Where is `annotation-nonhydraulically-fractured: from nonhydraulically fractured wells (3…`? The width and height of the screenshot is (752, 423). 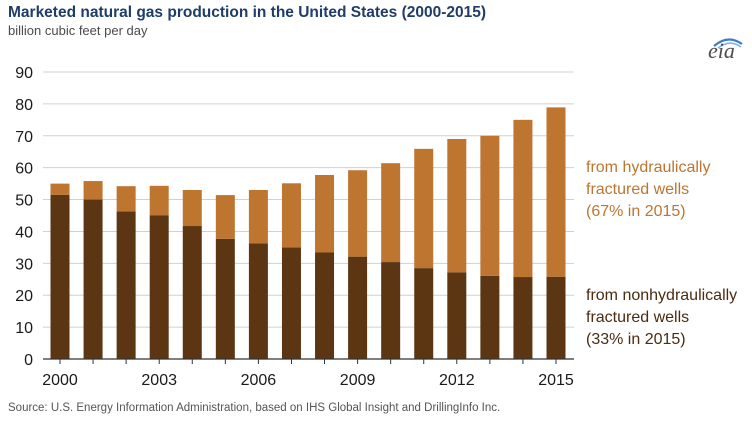
annotation-nonhydraulically-fractured: from nonhydraulically fractured wells (3… is located at coordinates (661, 318).